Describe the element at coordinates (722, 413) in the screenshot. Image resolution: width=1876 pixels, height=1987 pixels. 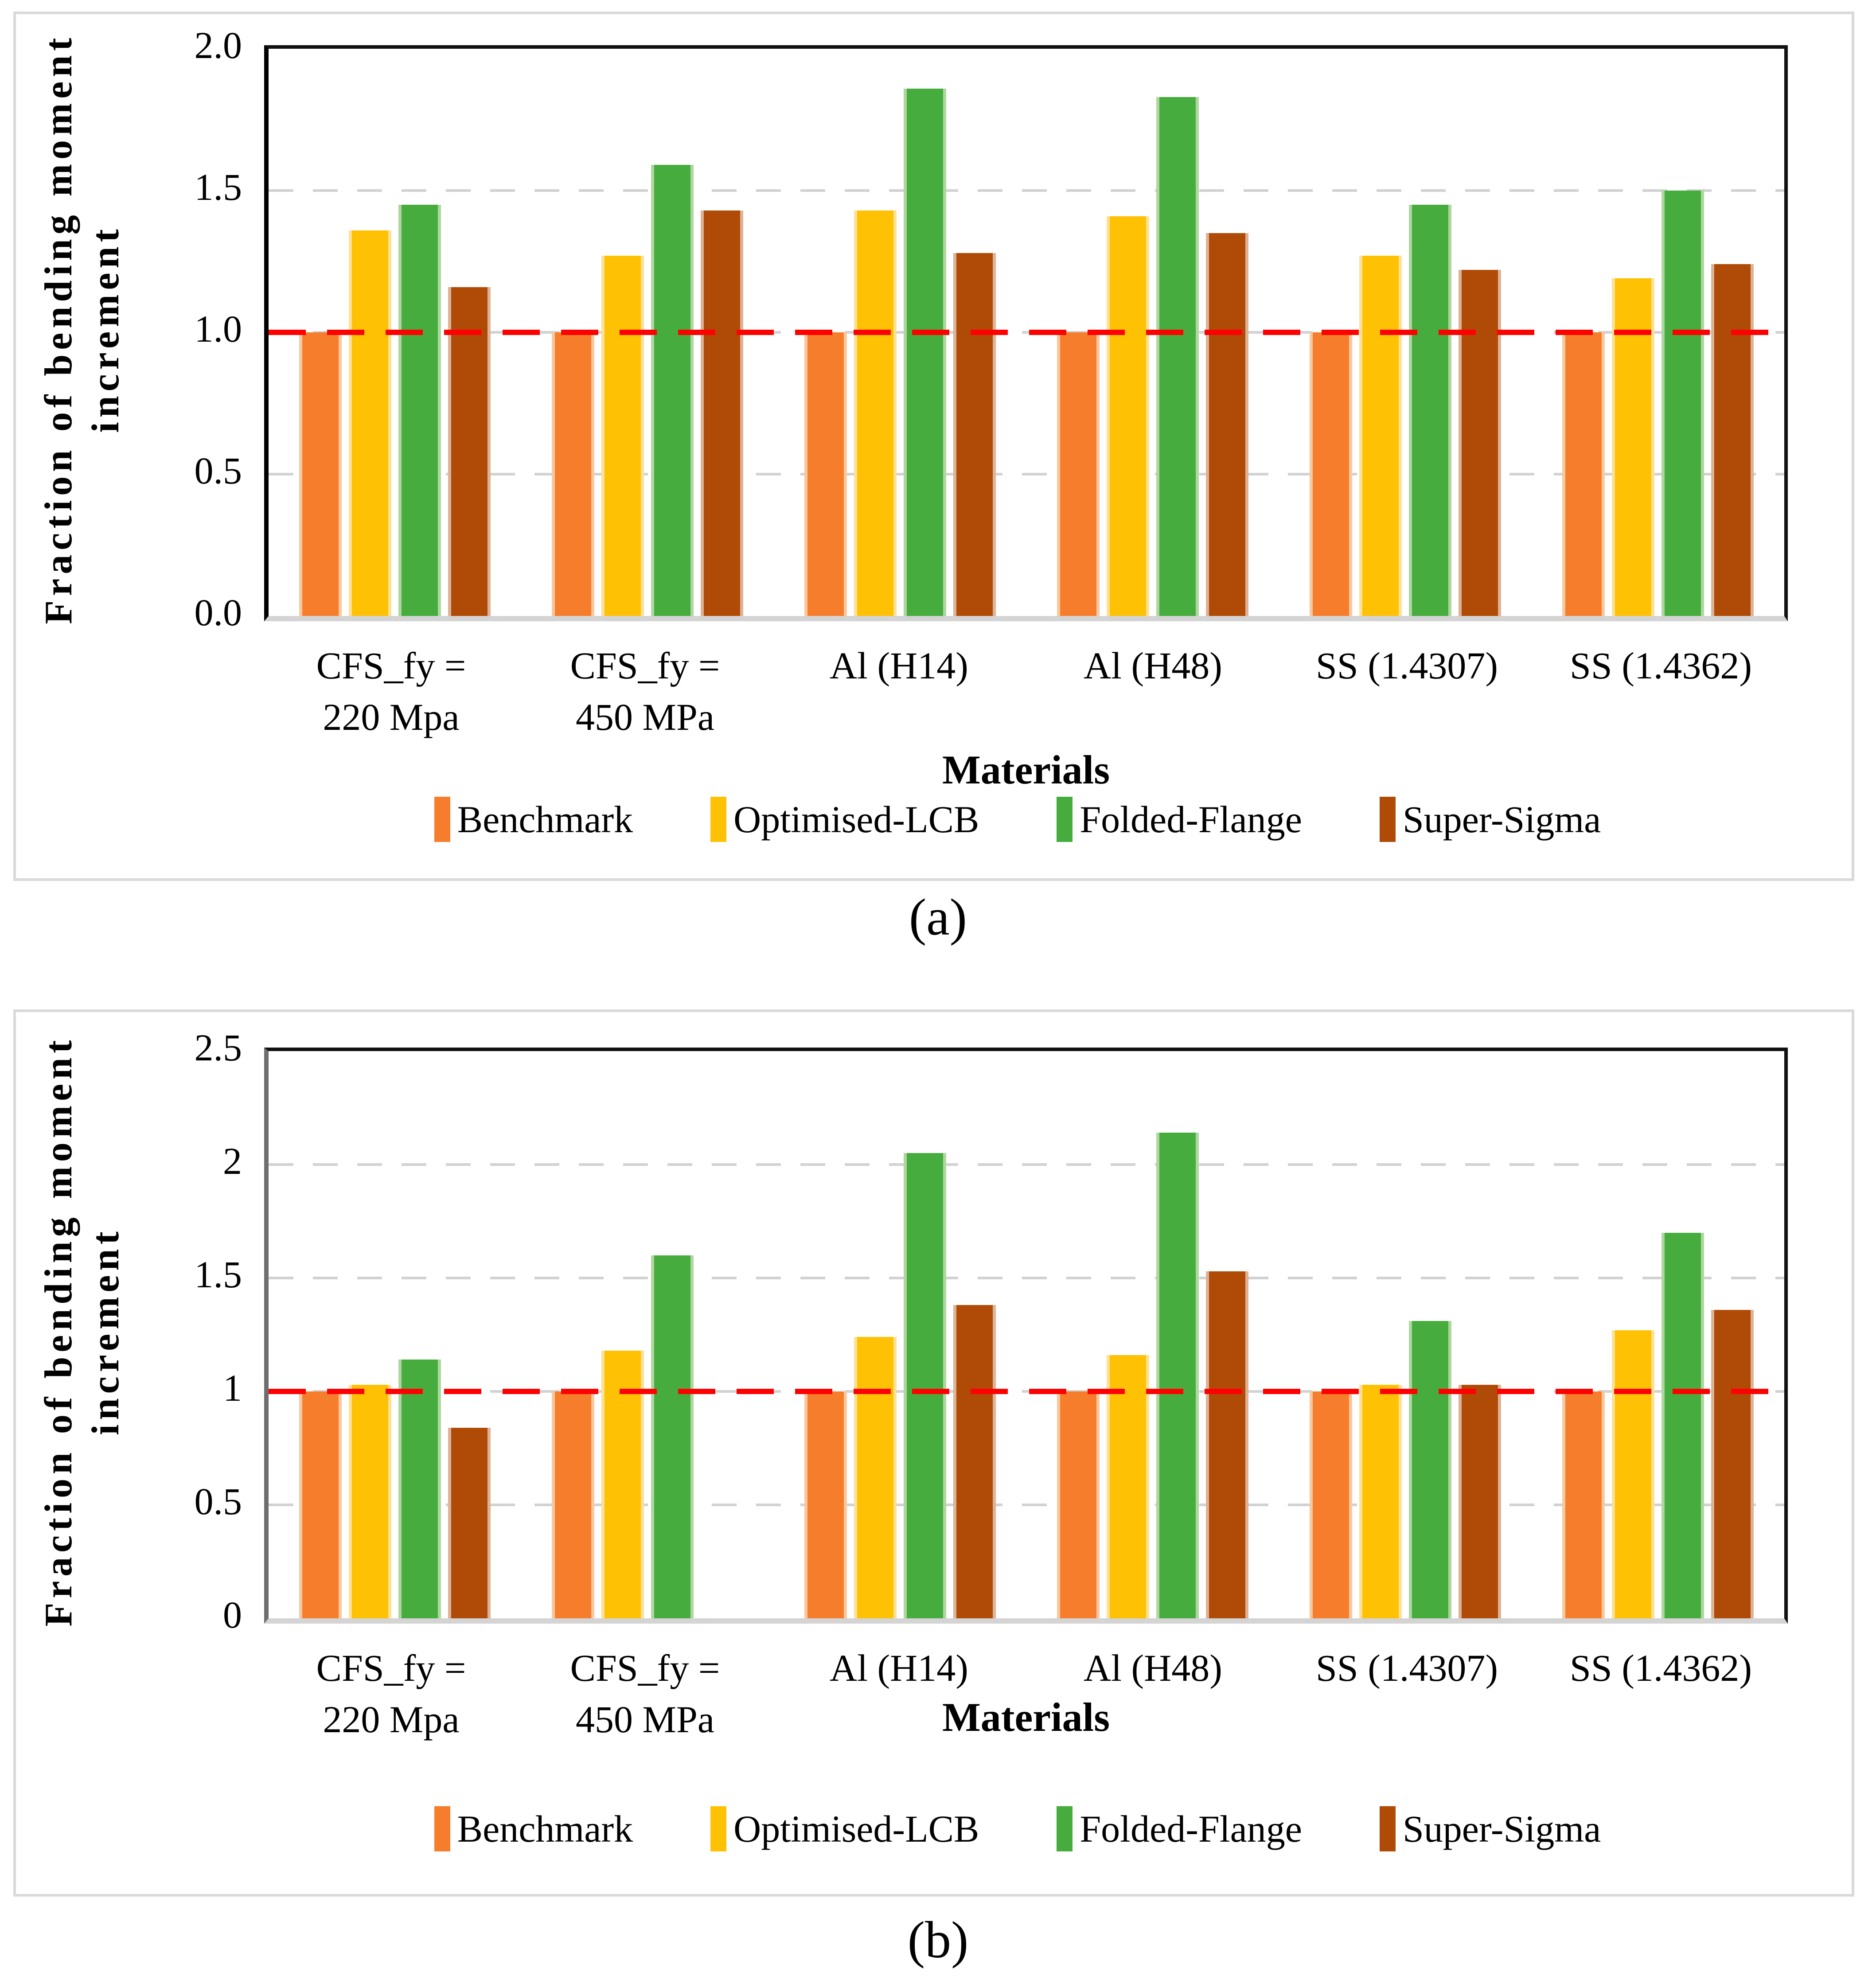
I see `bar-Super-Sigma-CFS_fy = 450 MPa` at that location.